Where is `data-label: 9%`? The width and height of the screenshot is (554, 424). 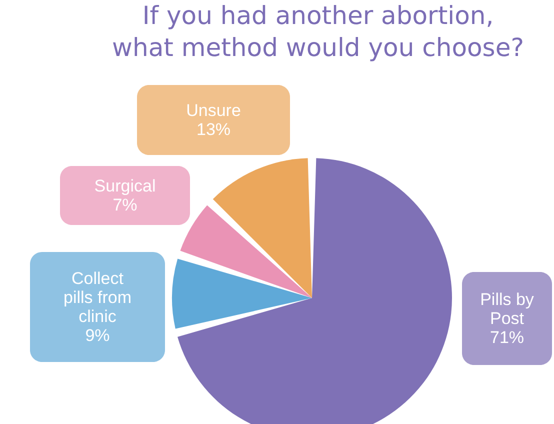
data-label: 9% is located at coordinates (97, 335).